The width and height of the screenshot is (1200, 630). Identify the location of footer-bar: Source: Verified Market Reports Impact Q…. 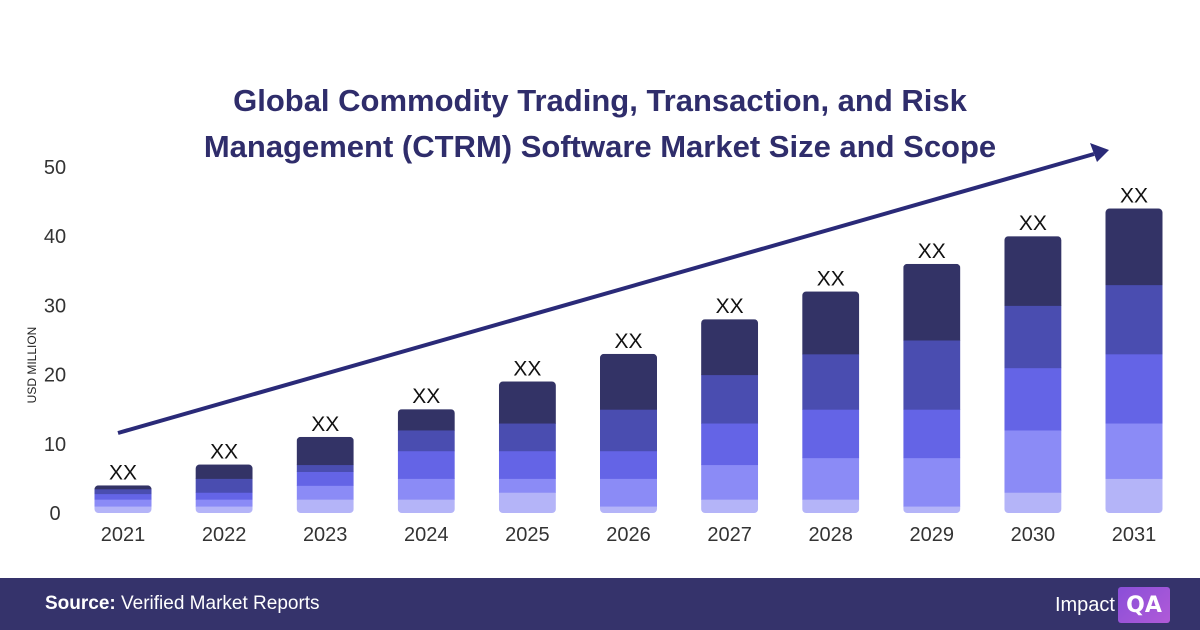
(600, 604).